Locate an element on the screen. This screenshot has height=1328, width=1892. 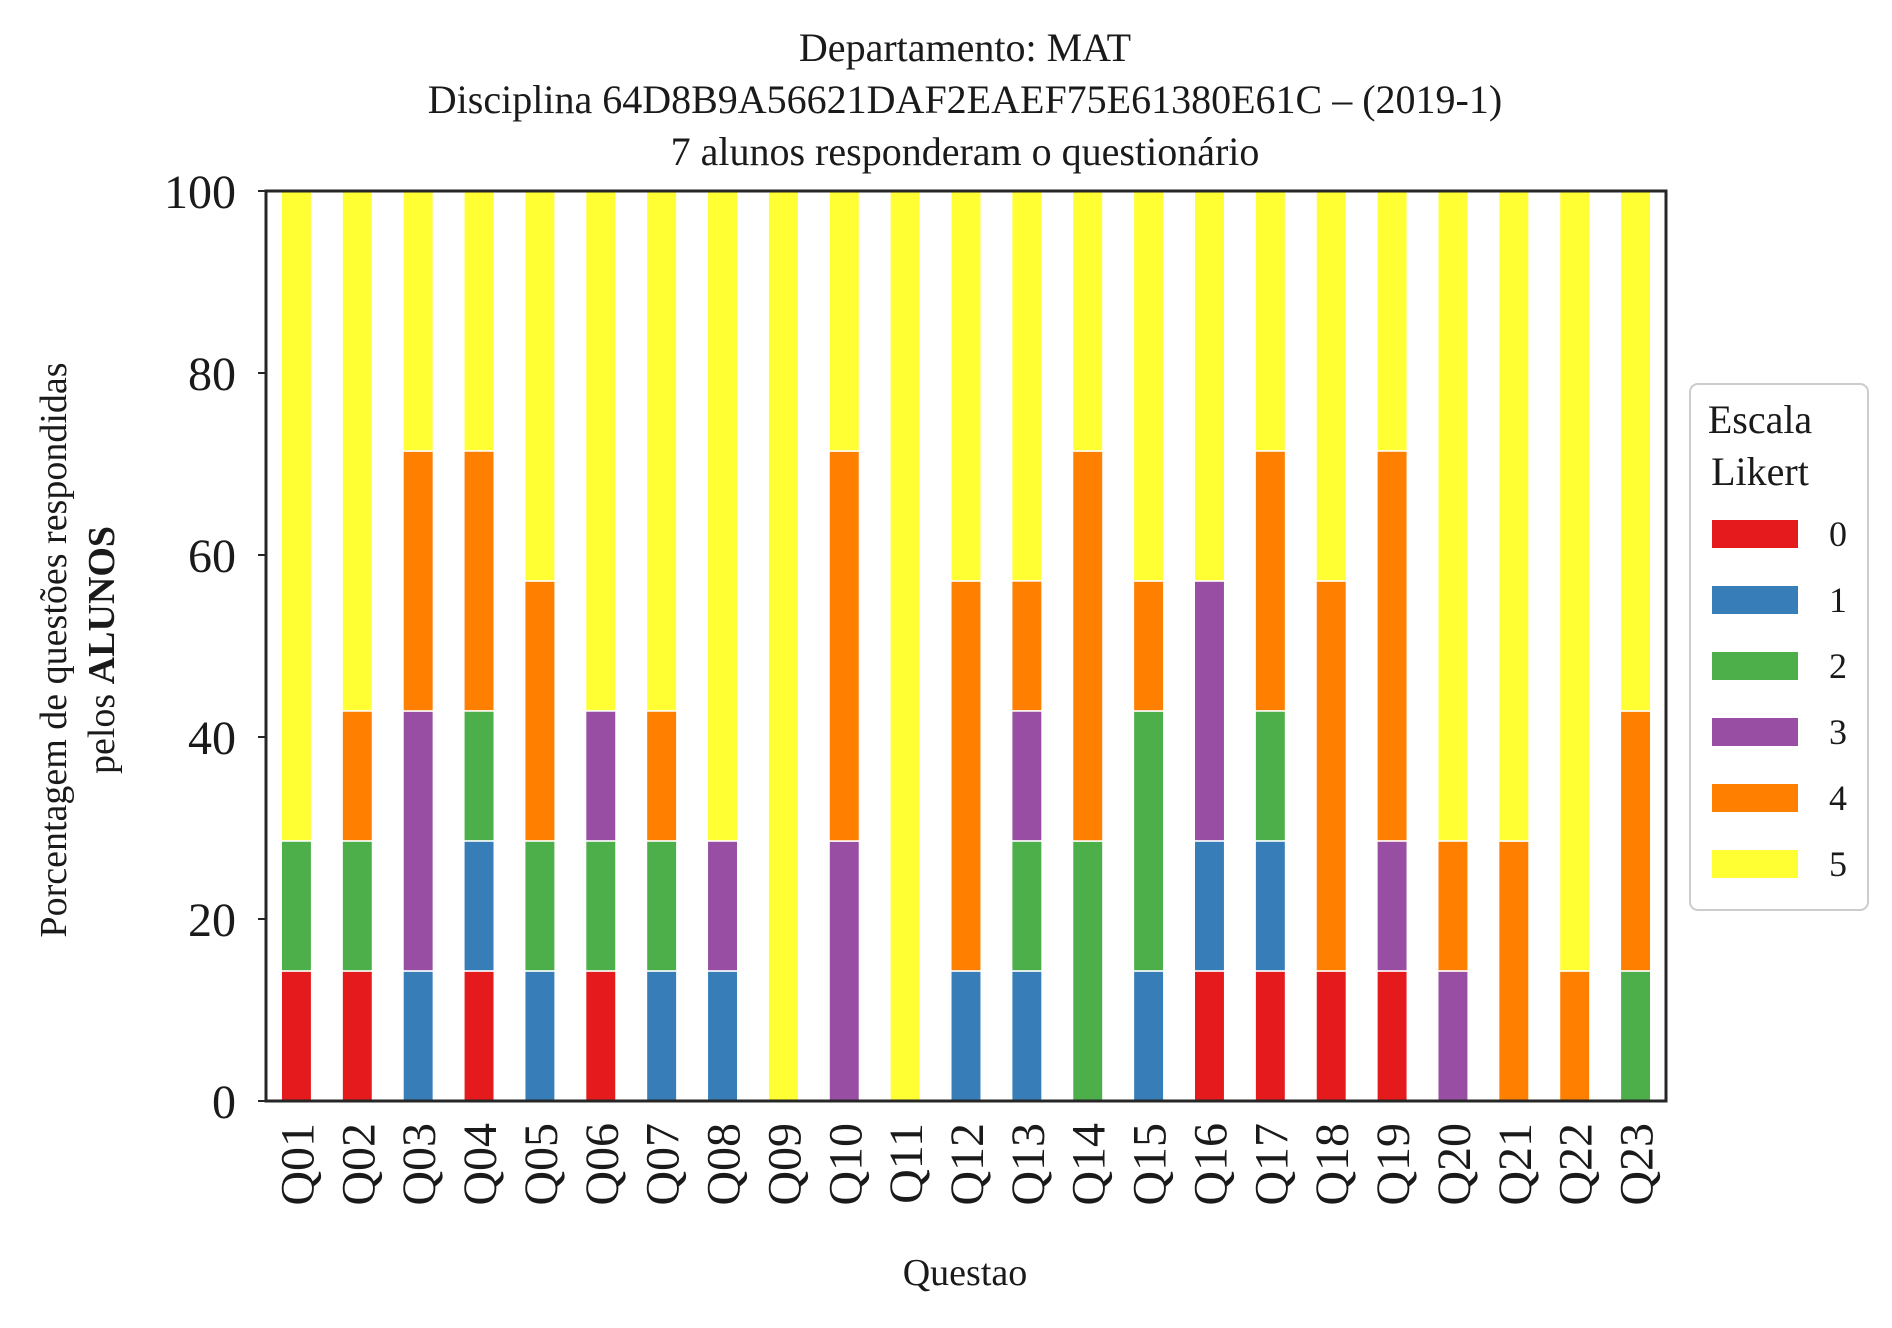
x-tick-label: Q01 is located at coordinates (297, 1164).